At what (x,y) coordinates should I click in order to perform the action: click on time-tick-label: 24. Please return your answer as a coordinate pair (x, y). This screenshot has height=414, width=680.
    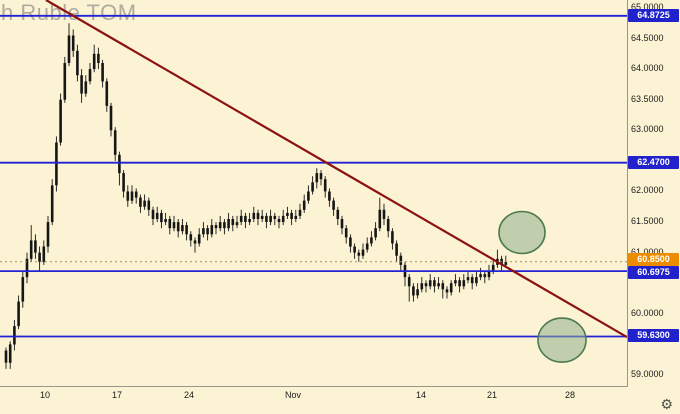
    Looking at the image, I should click on (189, 395).